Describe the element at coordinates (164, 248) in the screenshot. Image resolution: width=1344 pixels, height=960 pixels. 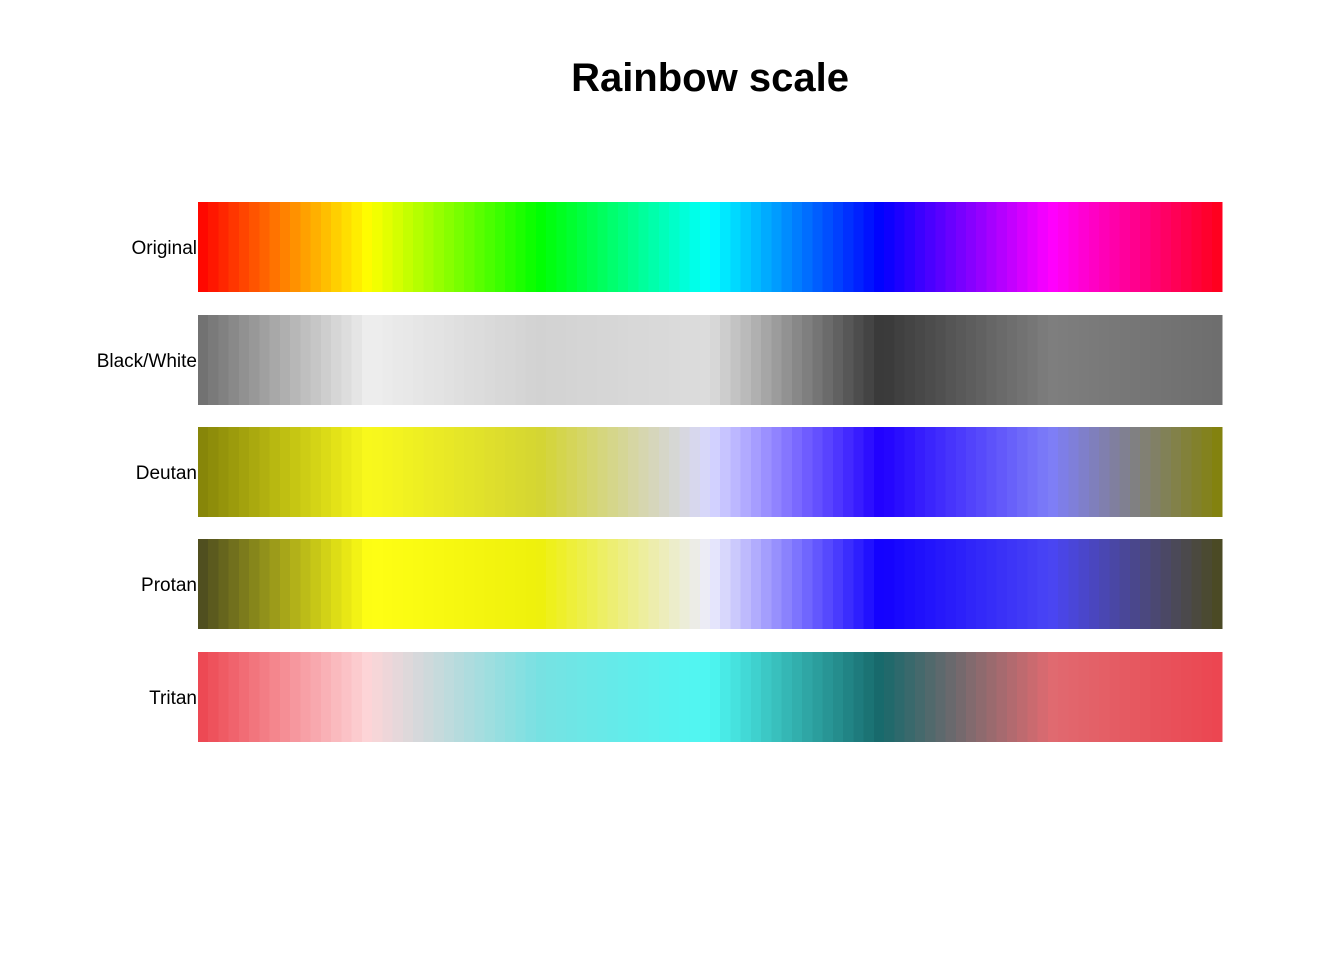
I see `row-label: Original` at that location.